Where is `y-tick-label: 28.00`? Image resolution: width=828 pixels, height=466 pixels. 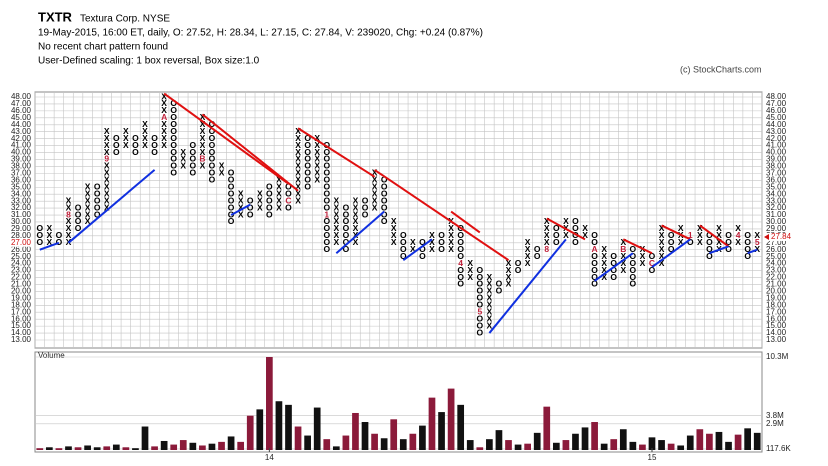
y-tick-label: 28.00 is located at coordinates (21, 235).